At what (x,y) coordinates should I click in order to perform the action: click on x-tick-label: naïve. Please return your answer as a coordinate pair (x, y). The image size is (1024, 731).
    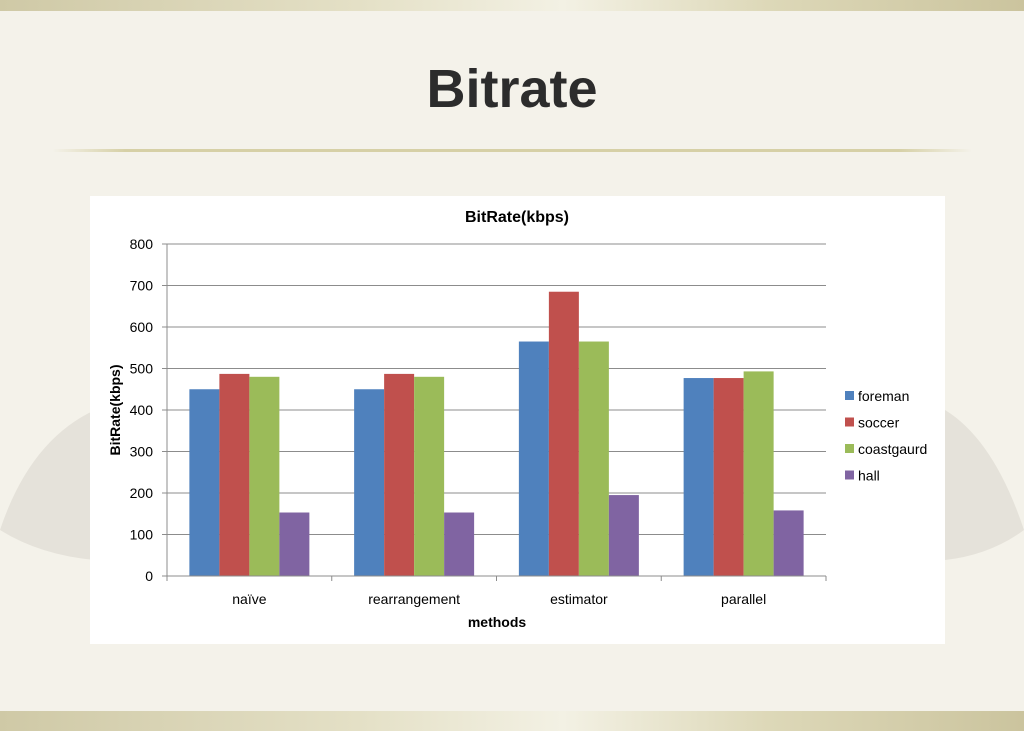
    Looking at the image, I should click on (249, 599).